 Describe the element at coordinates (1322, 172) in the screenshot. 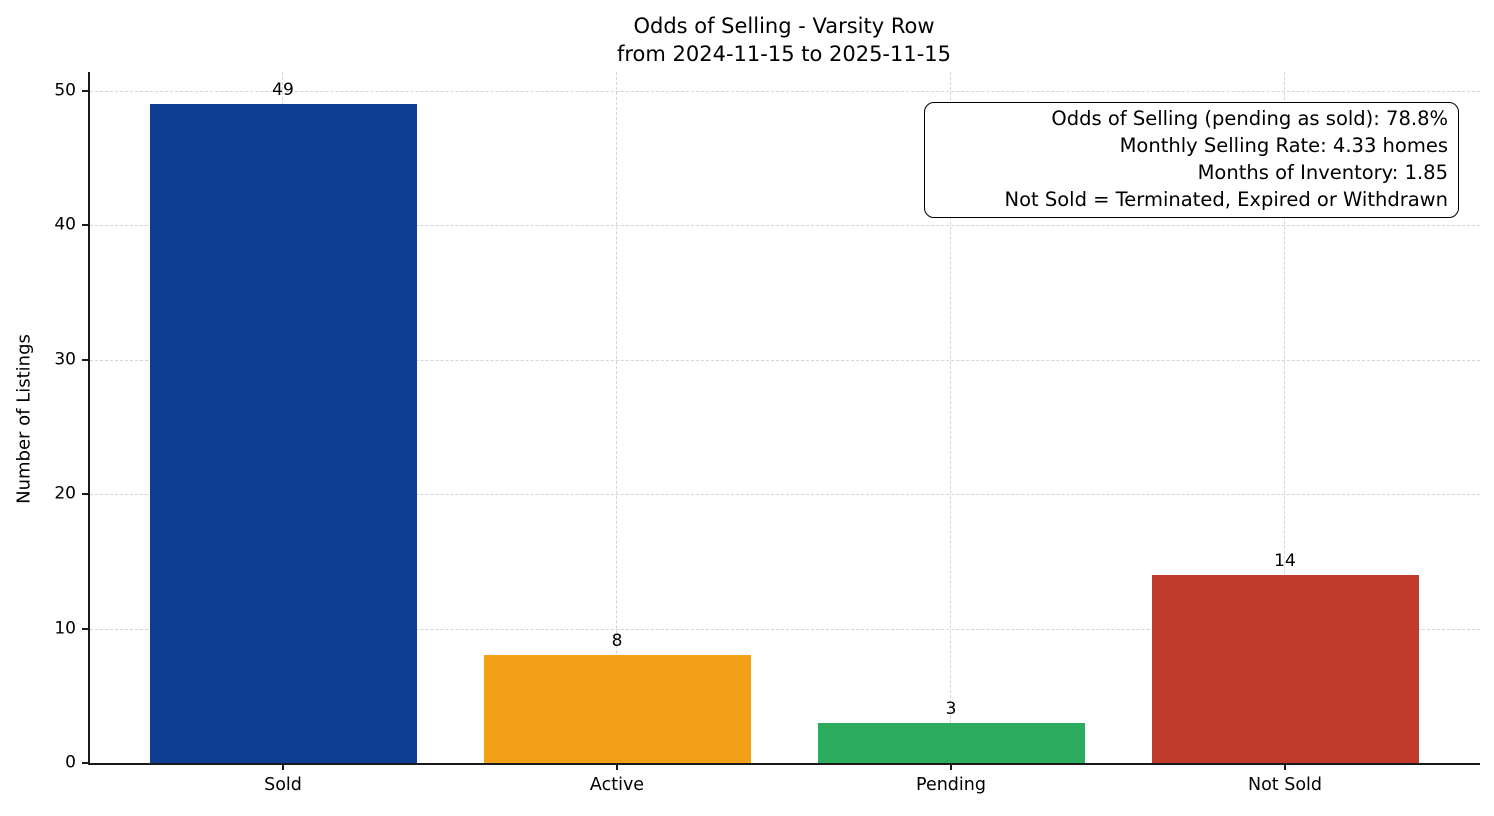

I see `stats-line-inventory: Months of Inventory: 1.85` at that location.